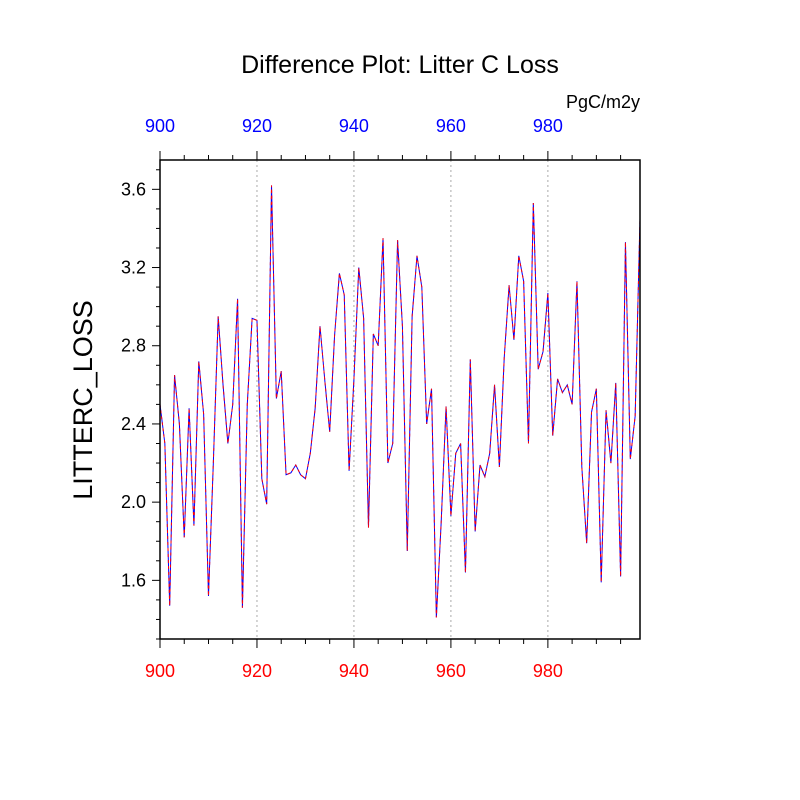  Describe the element at coordinates (133, 424) in the screenshot. I see `y-tick-label: 2.4` at that location.